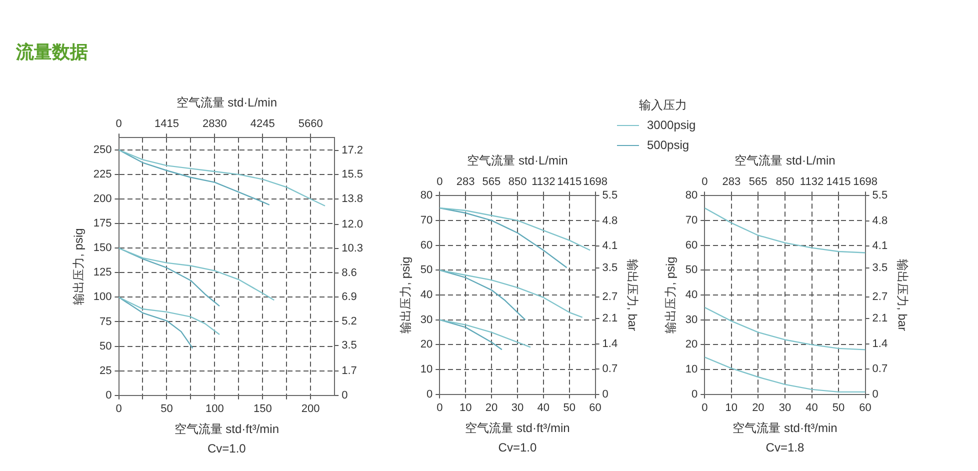 Image resolution: width=978 pixels, height=471 pixels. What do you see at coordinates (610, 369) in the screenshot?
I see `y2-tick-label: 0.7` at bounding box center [610, 369].